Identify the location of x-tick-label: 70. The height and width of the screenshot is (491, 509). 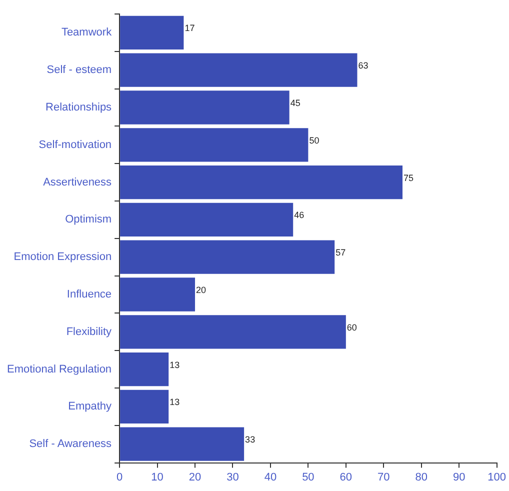
(384, 477).